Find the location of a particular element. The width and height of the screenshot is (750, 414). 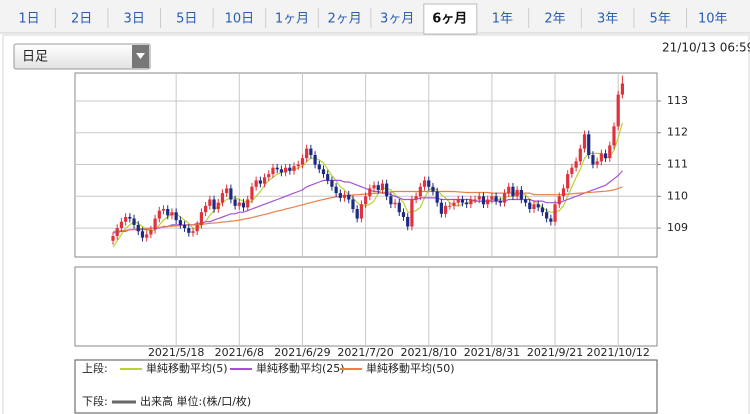

legend-box is located at coordinates (366, 386).